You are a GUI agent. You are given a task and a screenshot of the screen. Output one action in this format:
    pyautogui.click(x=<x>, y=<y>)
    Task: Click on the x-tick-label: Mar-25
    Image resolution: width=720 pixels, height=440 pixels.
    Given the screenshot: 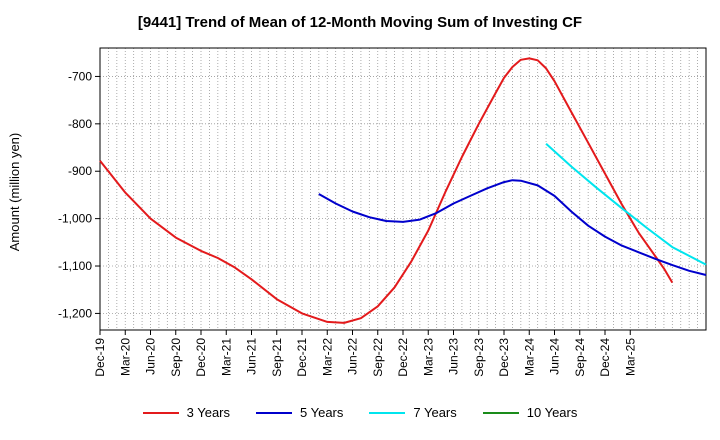 What is the action you would take?
    pyautogui.click(x=630, y=357)
    